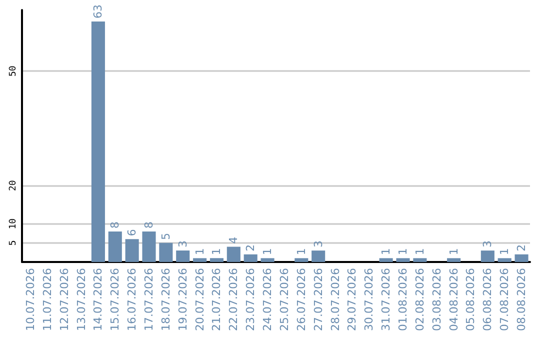 The image size is (540, 340). Describe the element at coordinates (301, 299) in the screenshot. I see `x-tick-label: 26.07.2026` at that location.